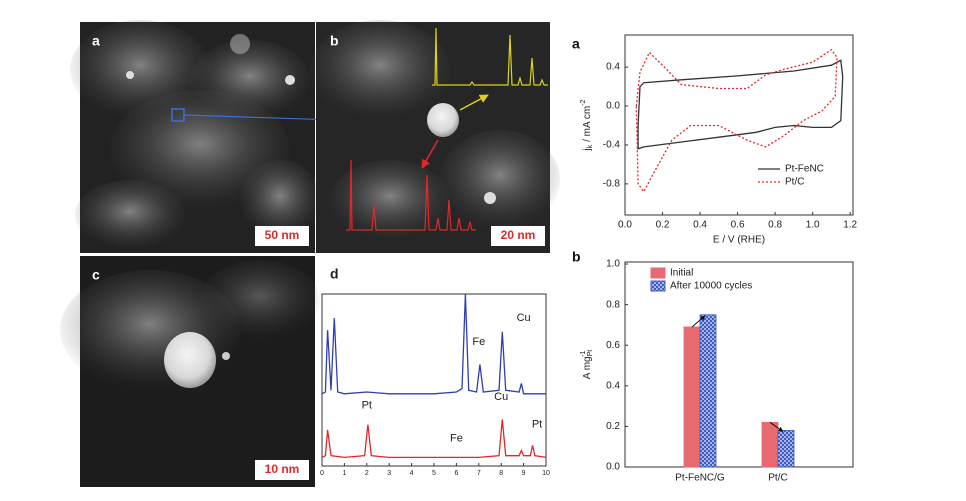 The height and width of the screenshot is (501, 966). I want to click on y-axis-label-part: A mg, so click(587, 367).